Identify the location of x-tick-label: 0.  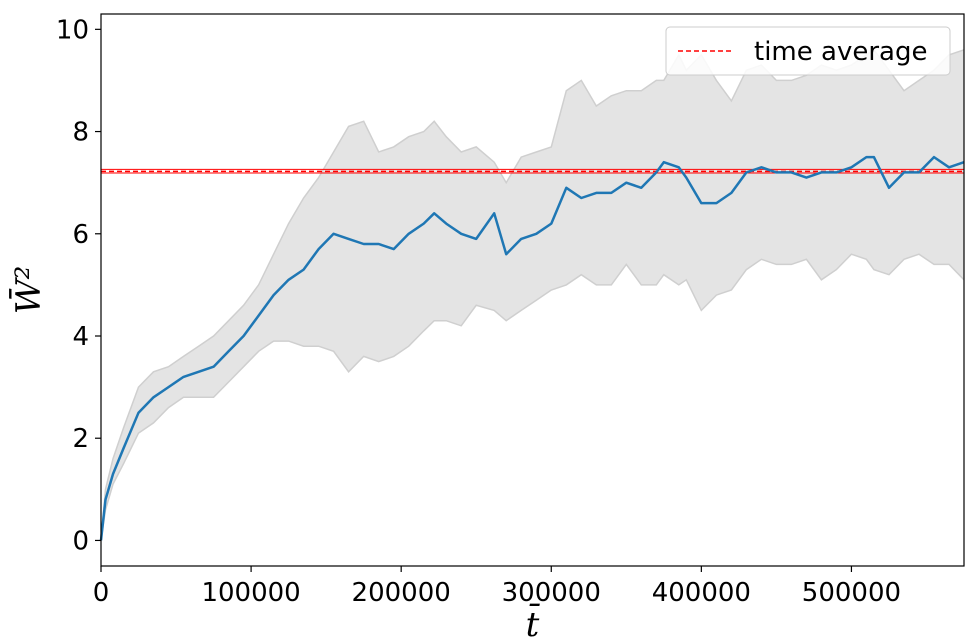
(101, 593).